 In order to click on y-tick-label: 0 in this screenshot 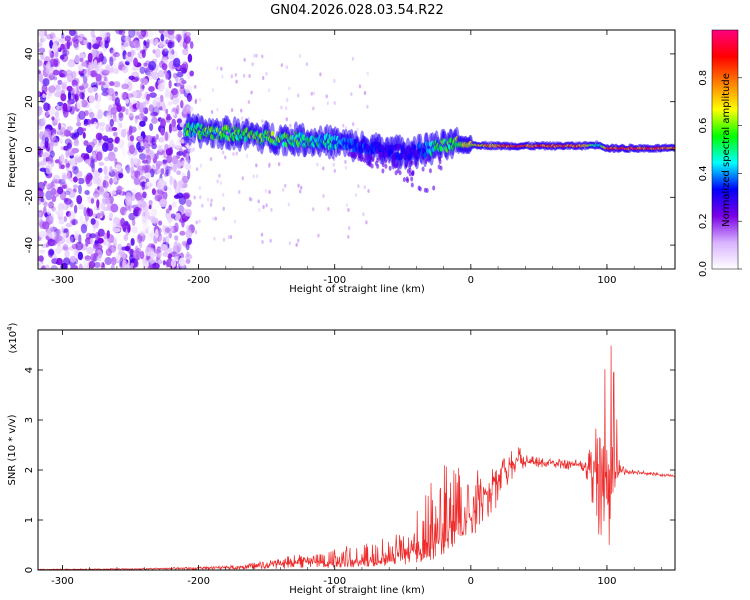, I will do `click(29, 149)`.